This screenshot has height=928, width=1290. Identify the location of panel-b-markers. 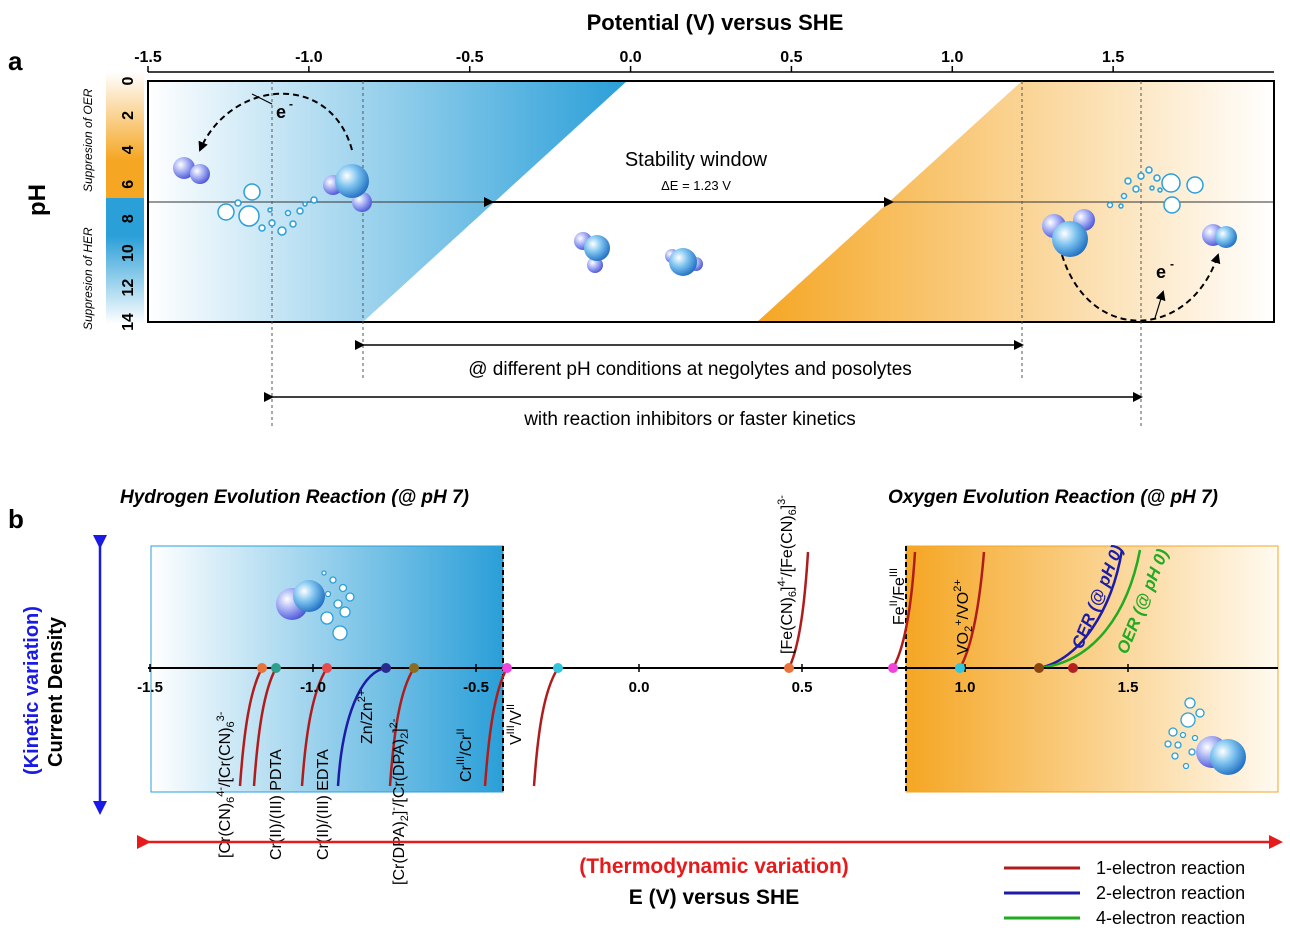
(667, 668).